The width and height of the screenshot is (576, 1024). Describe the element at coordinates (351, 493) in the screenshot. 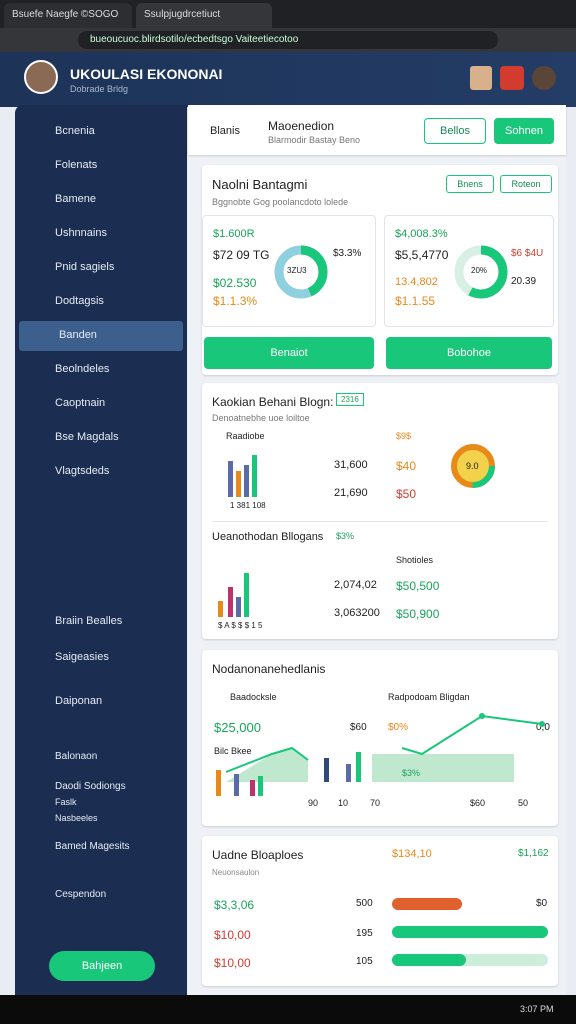

I see `value: 21,690` at that location.